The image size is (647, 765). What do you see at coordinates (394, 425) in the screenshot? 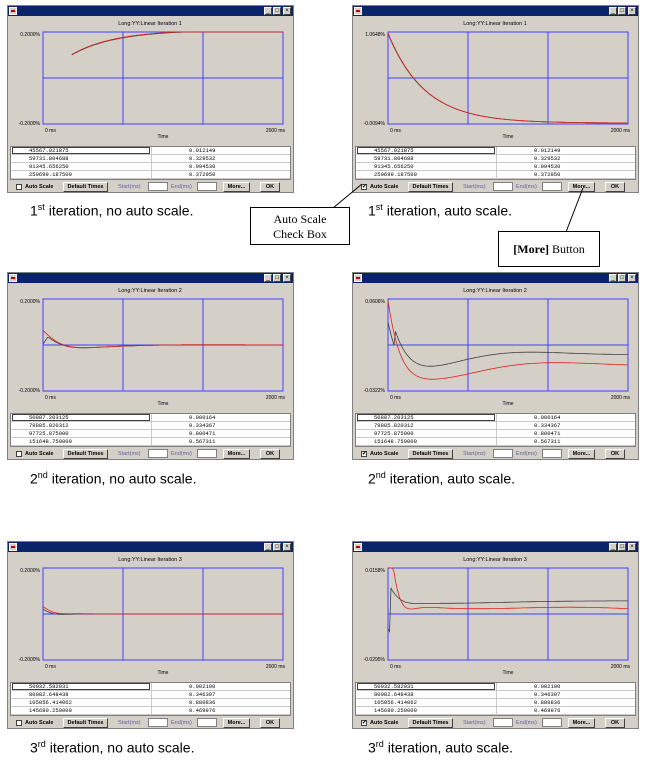
I see `table-cell-time: 79885.820312` at bounding box center [394, 425].